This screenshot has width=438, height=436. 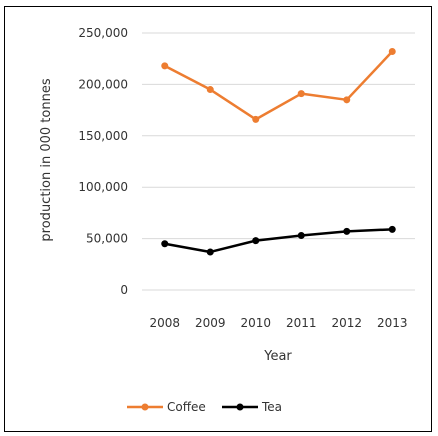 I want to click on legend-item-tea: Tea, so click(x=252, y=407).